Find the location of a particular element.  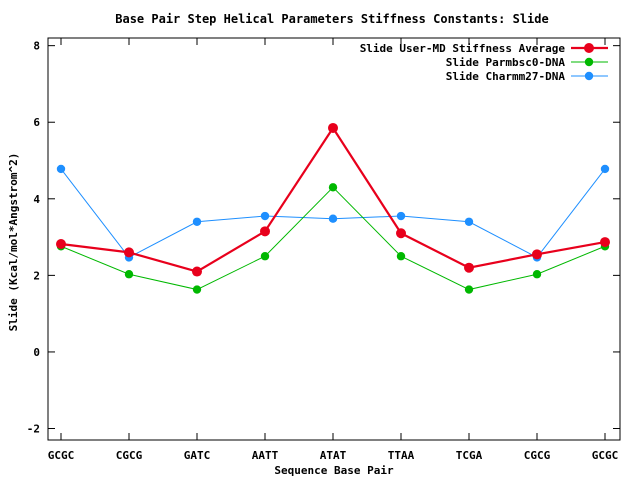

y-axis-label: Slide (Kcal/mol*Angstrom^2) is located at coordinates (13, 242).